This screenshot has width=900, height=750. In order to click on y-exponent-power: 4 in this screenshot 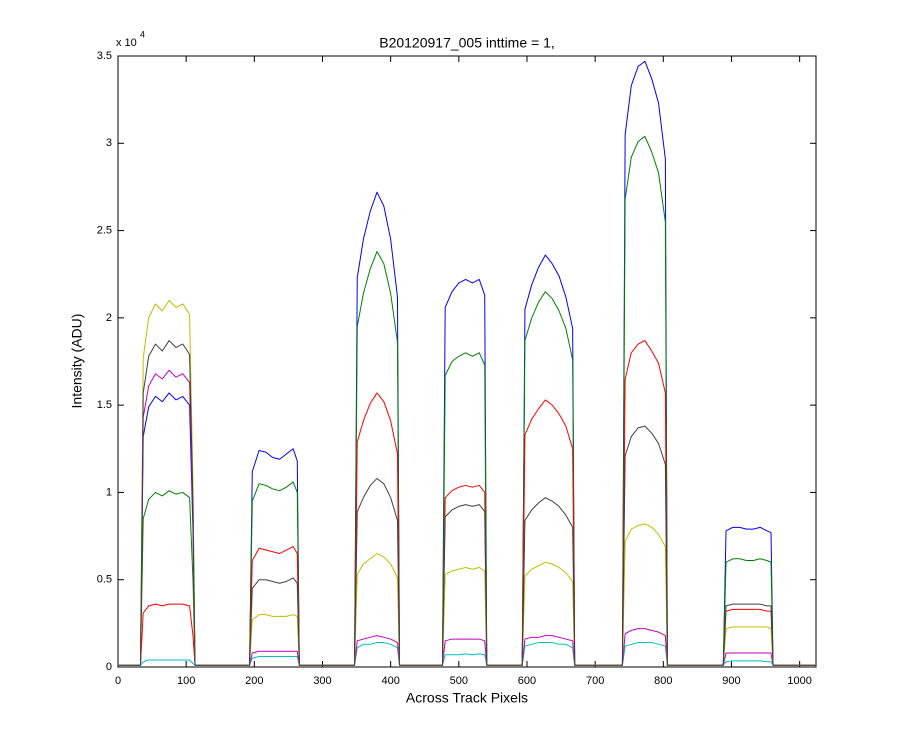, I will do `click(142, 34)`.